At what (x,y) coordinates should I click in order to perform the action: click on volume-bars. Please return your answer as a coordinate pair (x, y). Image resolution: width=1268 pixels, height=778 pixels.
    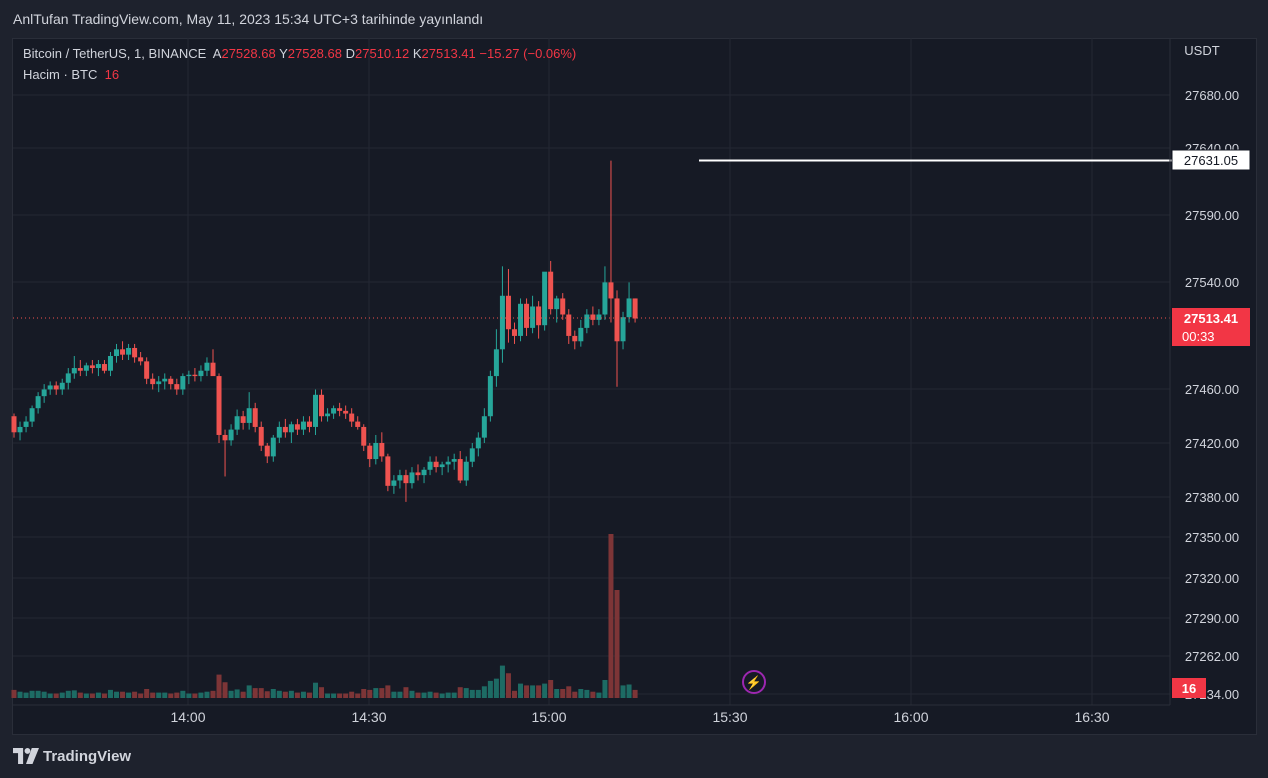
    Looking at the image, I should click on (324, 616).